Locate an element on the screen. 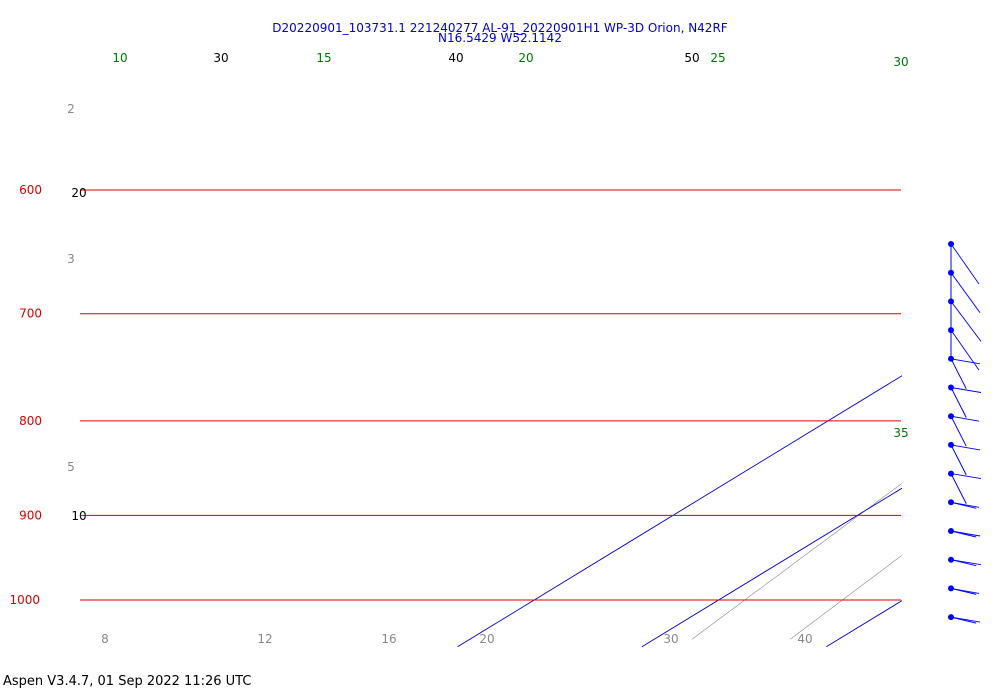  isobar-label: 600 is located at coordinates (30, 190).